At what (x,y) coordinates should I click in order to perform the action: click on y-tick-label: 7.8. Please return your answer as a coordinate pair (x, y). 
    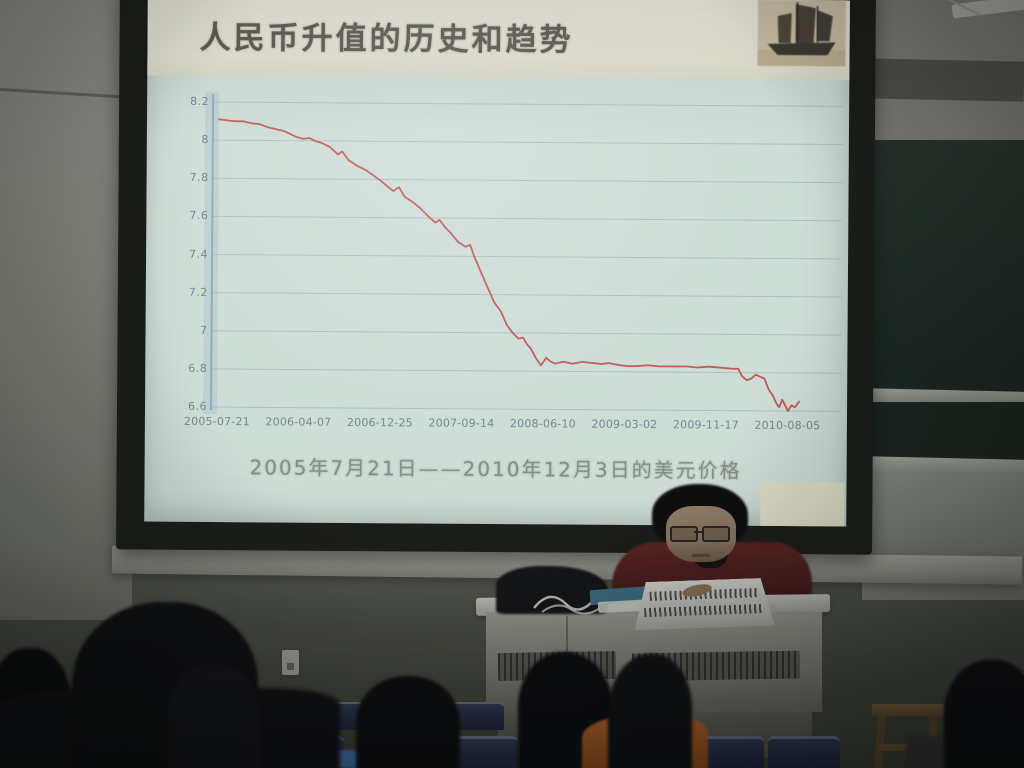
    Looking at the image, I should click on (199, 178).